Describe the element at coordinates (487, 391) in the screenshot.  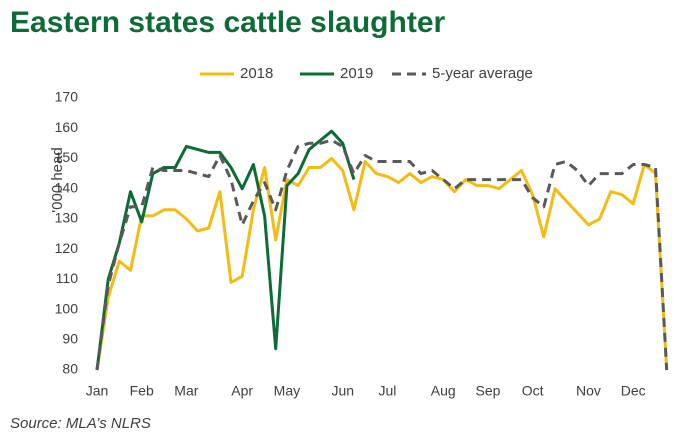
I see `x-tick-label: Sep` at that location.